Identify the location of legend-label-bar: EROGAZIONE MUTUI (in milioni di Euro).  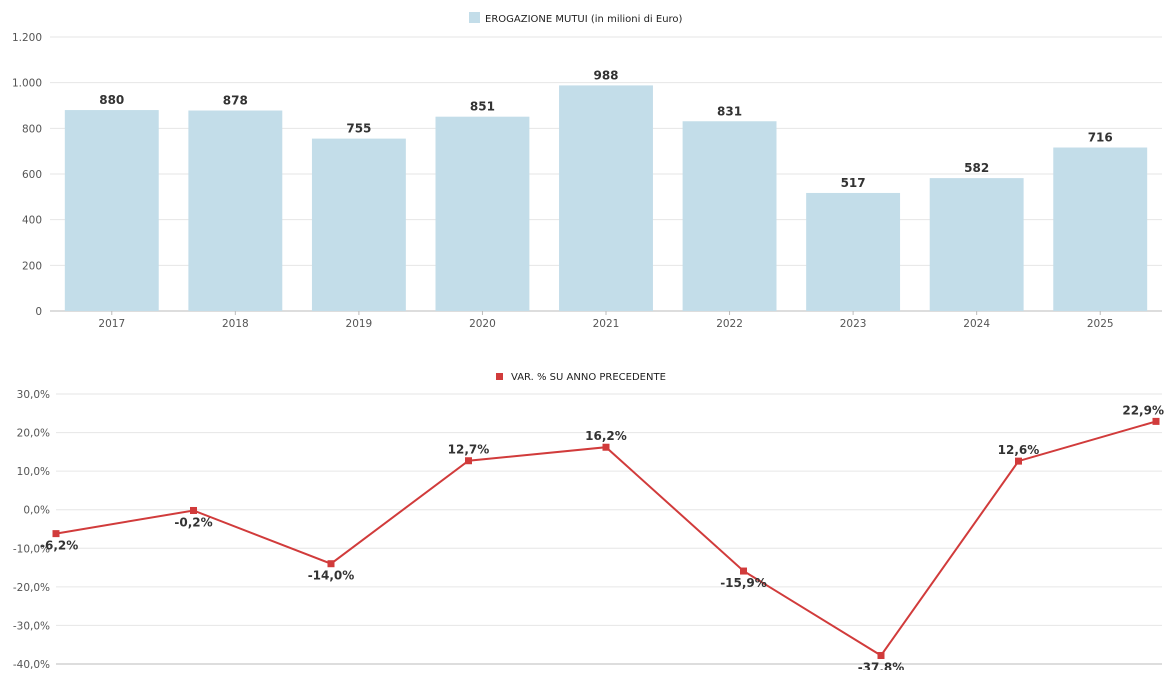
(584, 19).